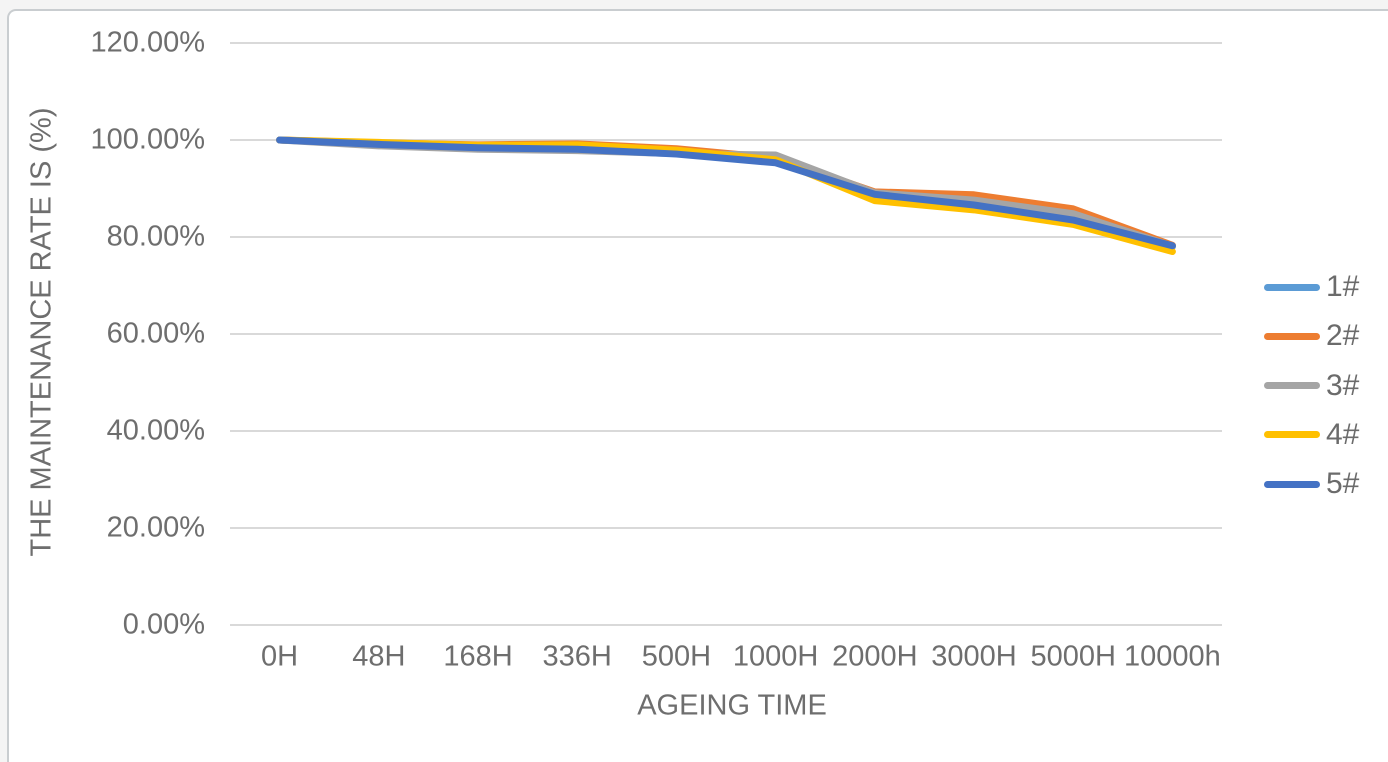  I want to click on x-tick-label: 5000H, so click(1073, 656).